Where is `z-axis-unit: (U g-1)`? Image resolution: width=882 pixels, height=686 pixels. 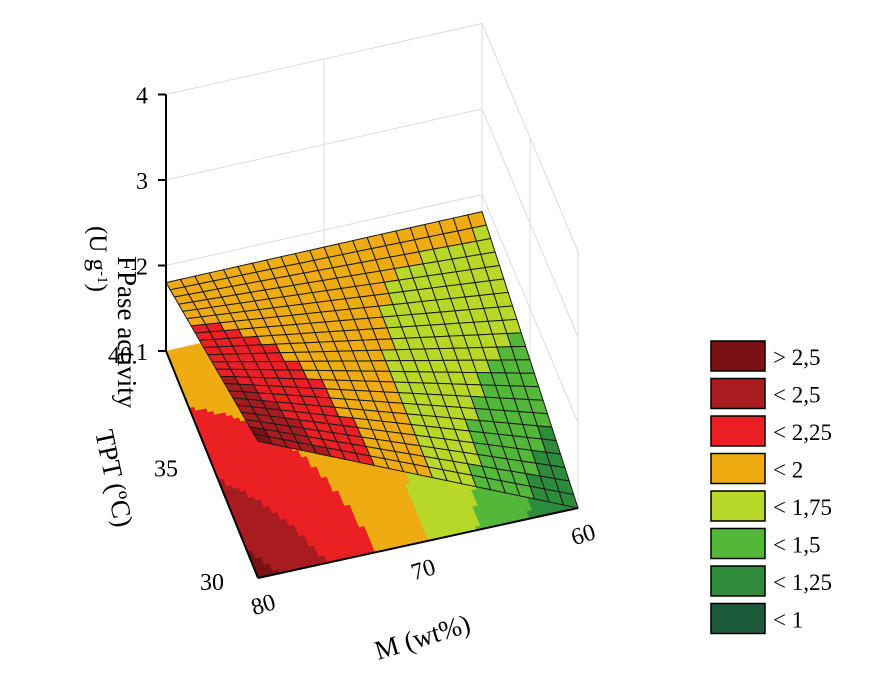
z-axis-unit: (U g-1) is located at coordinates (97, 259).